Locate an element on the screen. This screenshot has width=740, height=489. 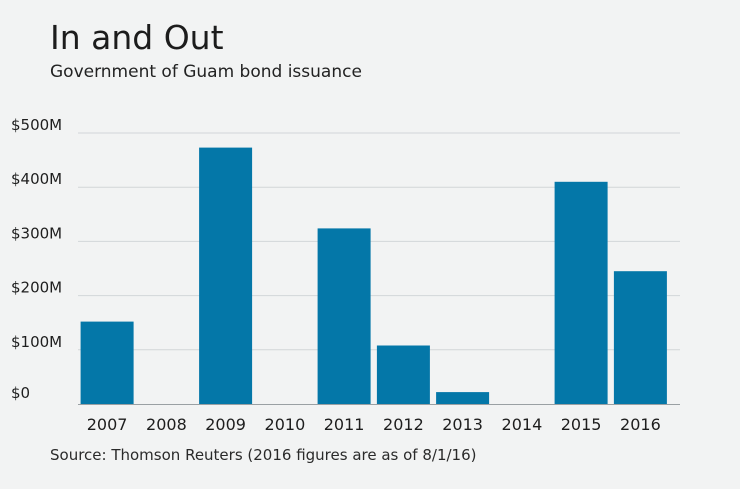
x-axis-tick-labels: 2007 2008 2009 2010 2011 2012 2013 2014 2015 2016 is located at coordinates (374, 424).